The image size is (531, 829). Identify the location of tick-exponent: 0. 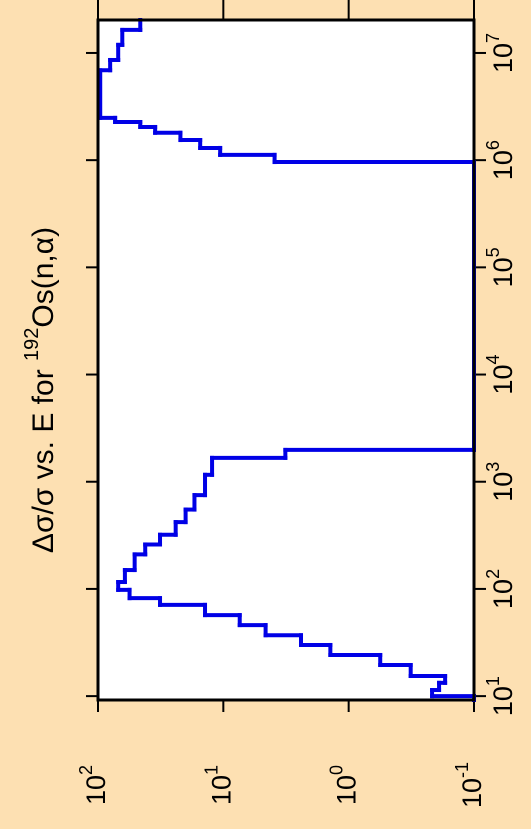
(336, 770).